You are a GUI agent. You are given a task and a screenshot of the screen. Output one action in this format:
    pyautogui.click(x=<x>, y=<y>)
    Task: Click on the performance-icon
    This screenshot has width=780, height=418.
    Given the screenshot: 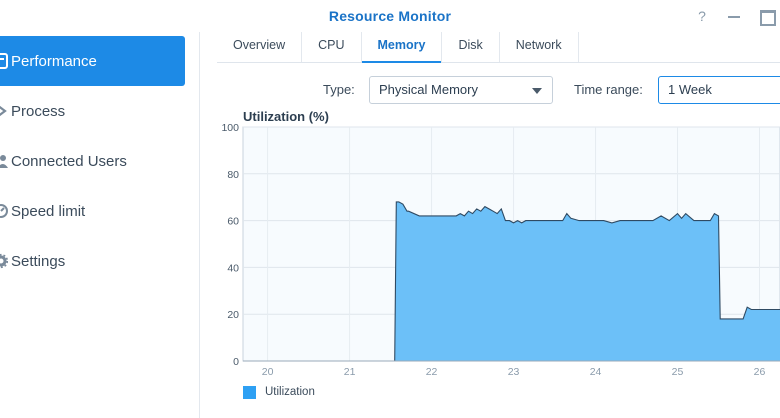 What is the action you would take?
    pyautogui.click(x=4, y=61)
    